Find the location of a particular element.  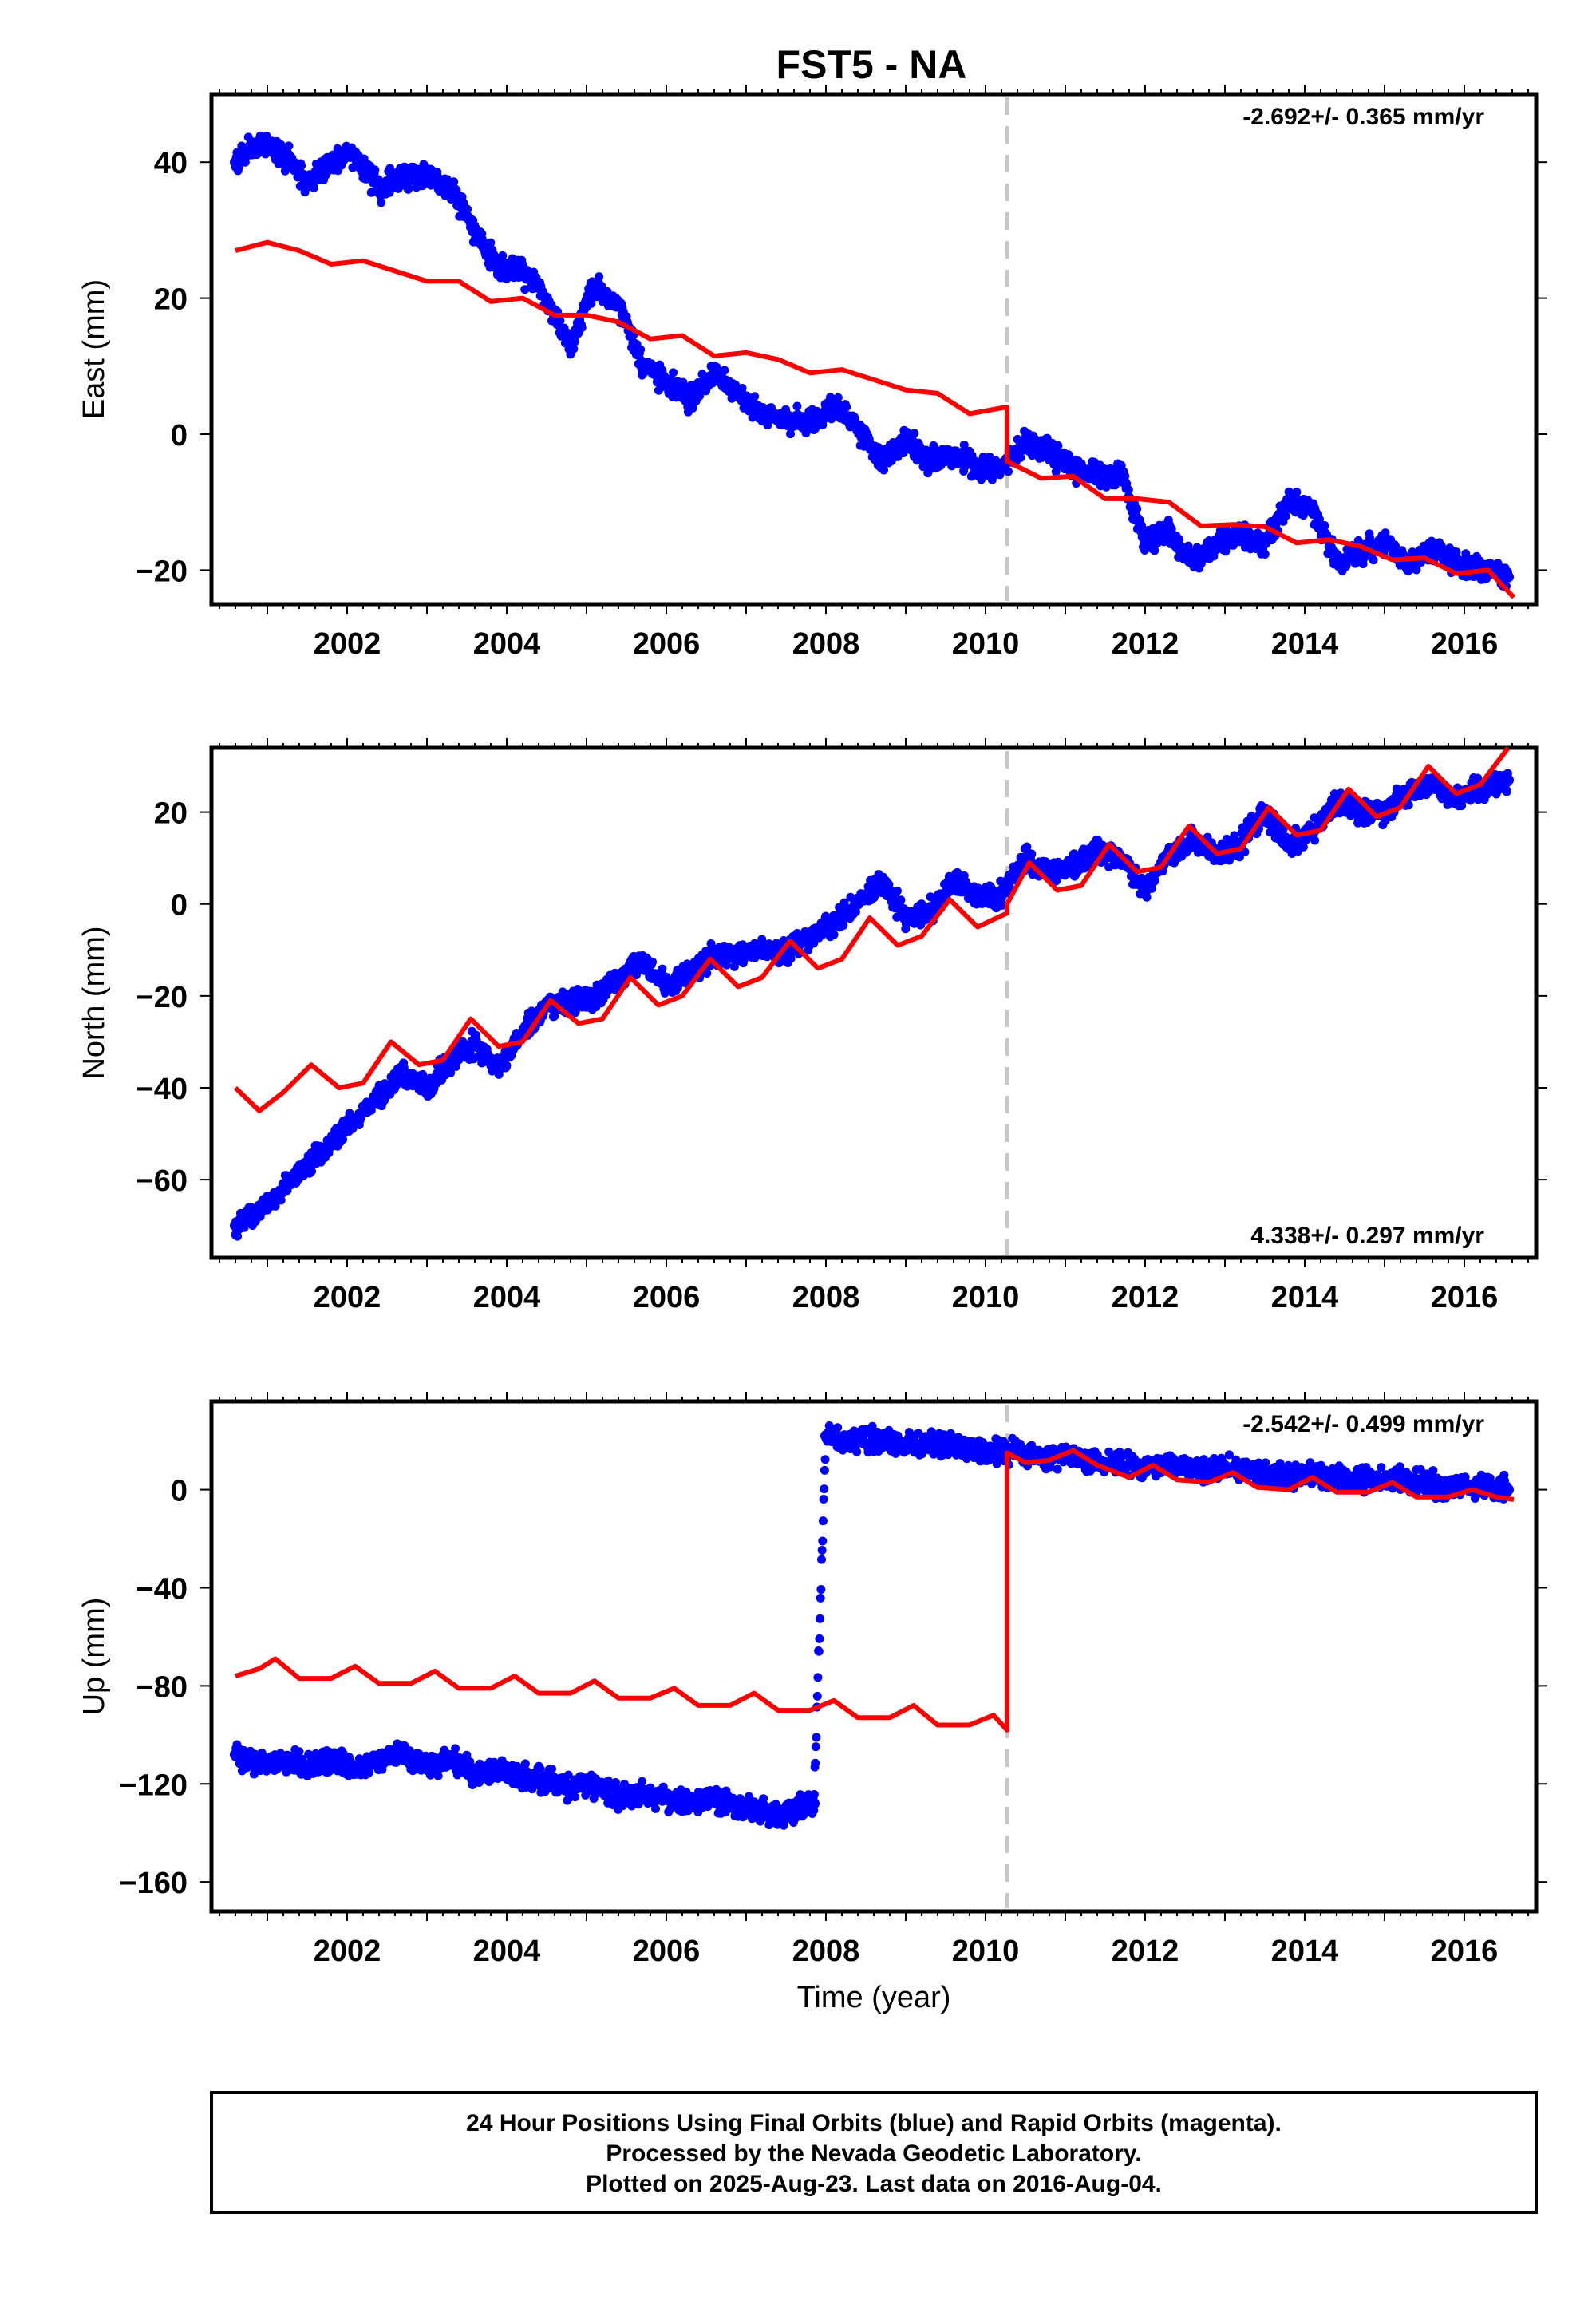

y-tick-label: −60 is located at coordinates (162, 1181).